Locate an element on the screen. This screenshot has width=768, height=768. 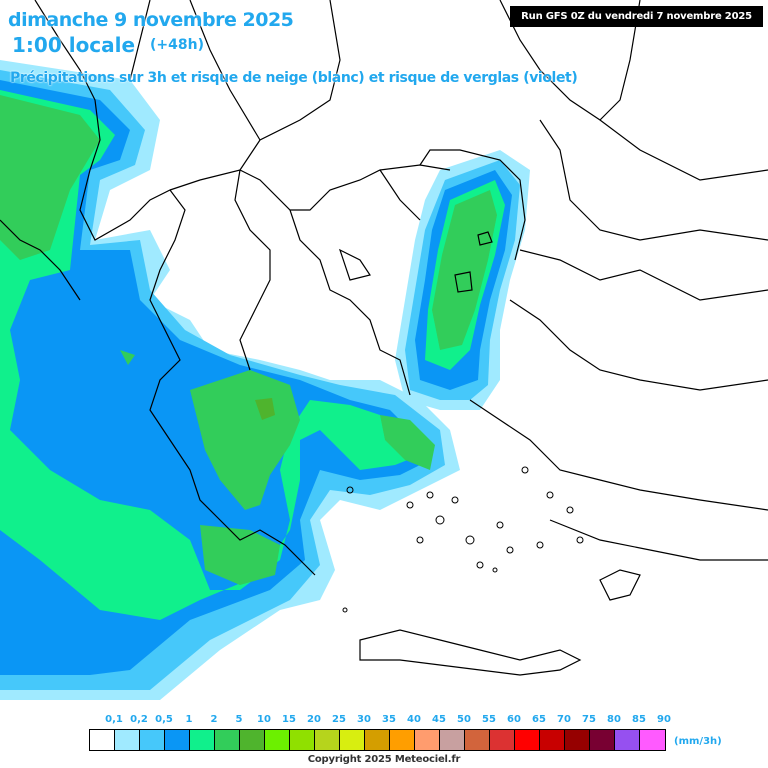
precipitation-legend is located at coordinates (377, 740).